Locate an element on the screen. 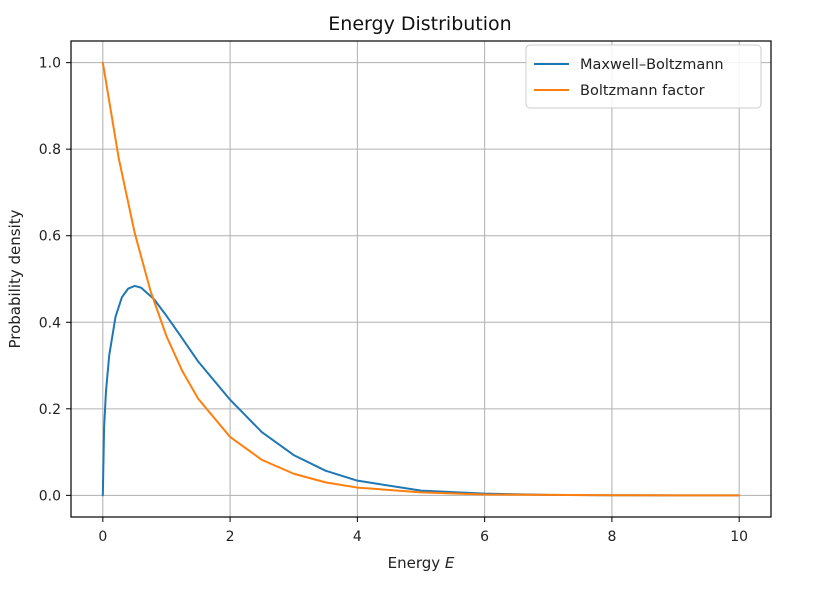 The width and height of the screenshot is (819, 590). x-tick-label: 10 is located at coordinates (739, 537).